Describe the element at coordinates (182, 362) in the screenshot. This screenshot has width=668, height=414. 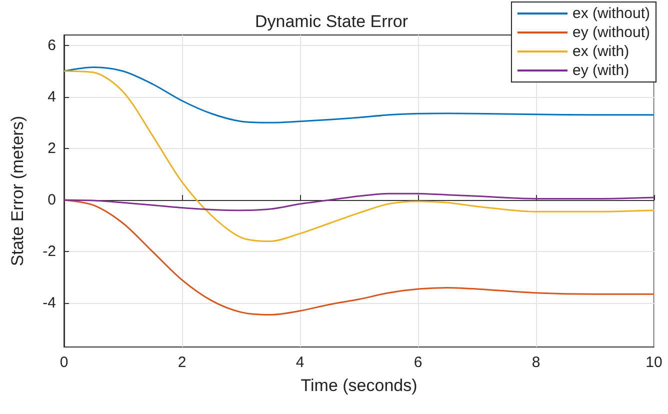
I see `x-tick-label: 2` at that location.